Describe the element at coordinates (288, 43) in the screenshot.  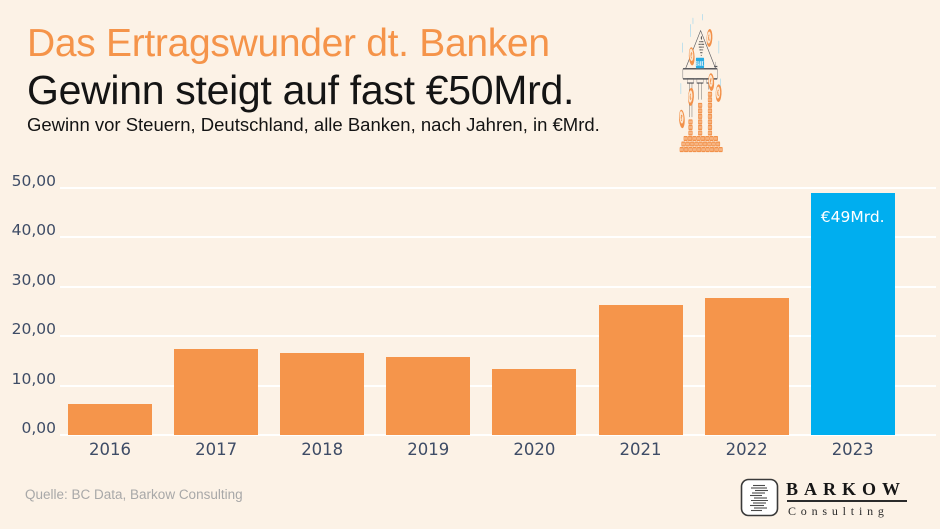
I see `page-title: Das Ertragswunder dt. Banken` at that location.